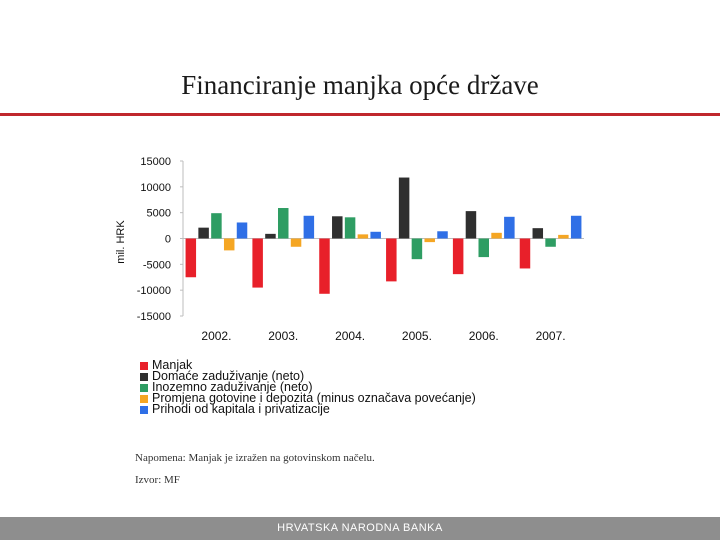 This screenshot has width=720, height=540. What do you see at coordinates (159, 214) in the screenshot?
I see `y-tick-label: 5000` at bounding box center [159, 214].